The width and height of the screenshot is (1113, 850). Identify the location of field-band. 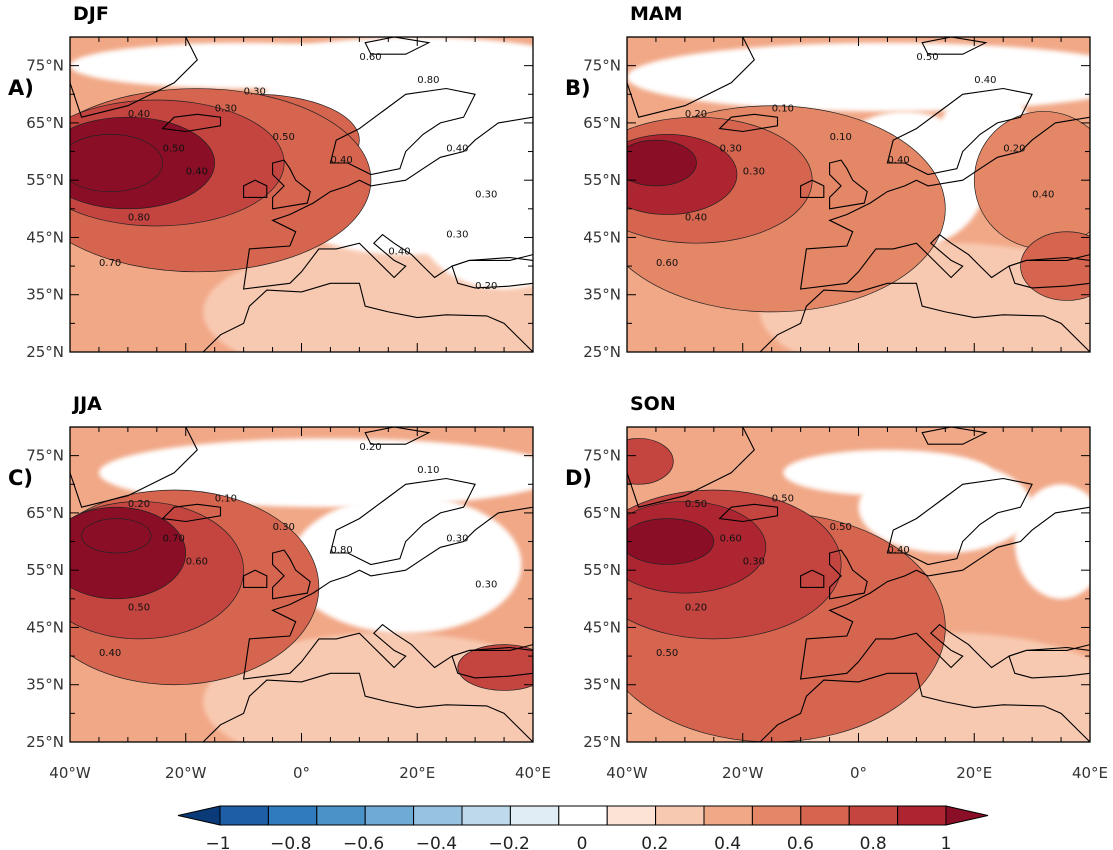
(368, 687).